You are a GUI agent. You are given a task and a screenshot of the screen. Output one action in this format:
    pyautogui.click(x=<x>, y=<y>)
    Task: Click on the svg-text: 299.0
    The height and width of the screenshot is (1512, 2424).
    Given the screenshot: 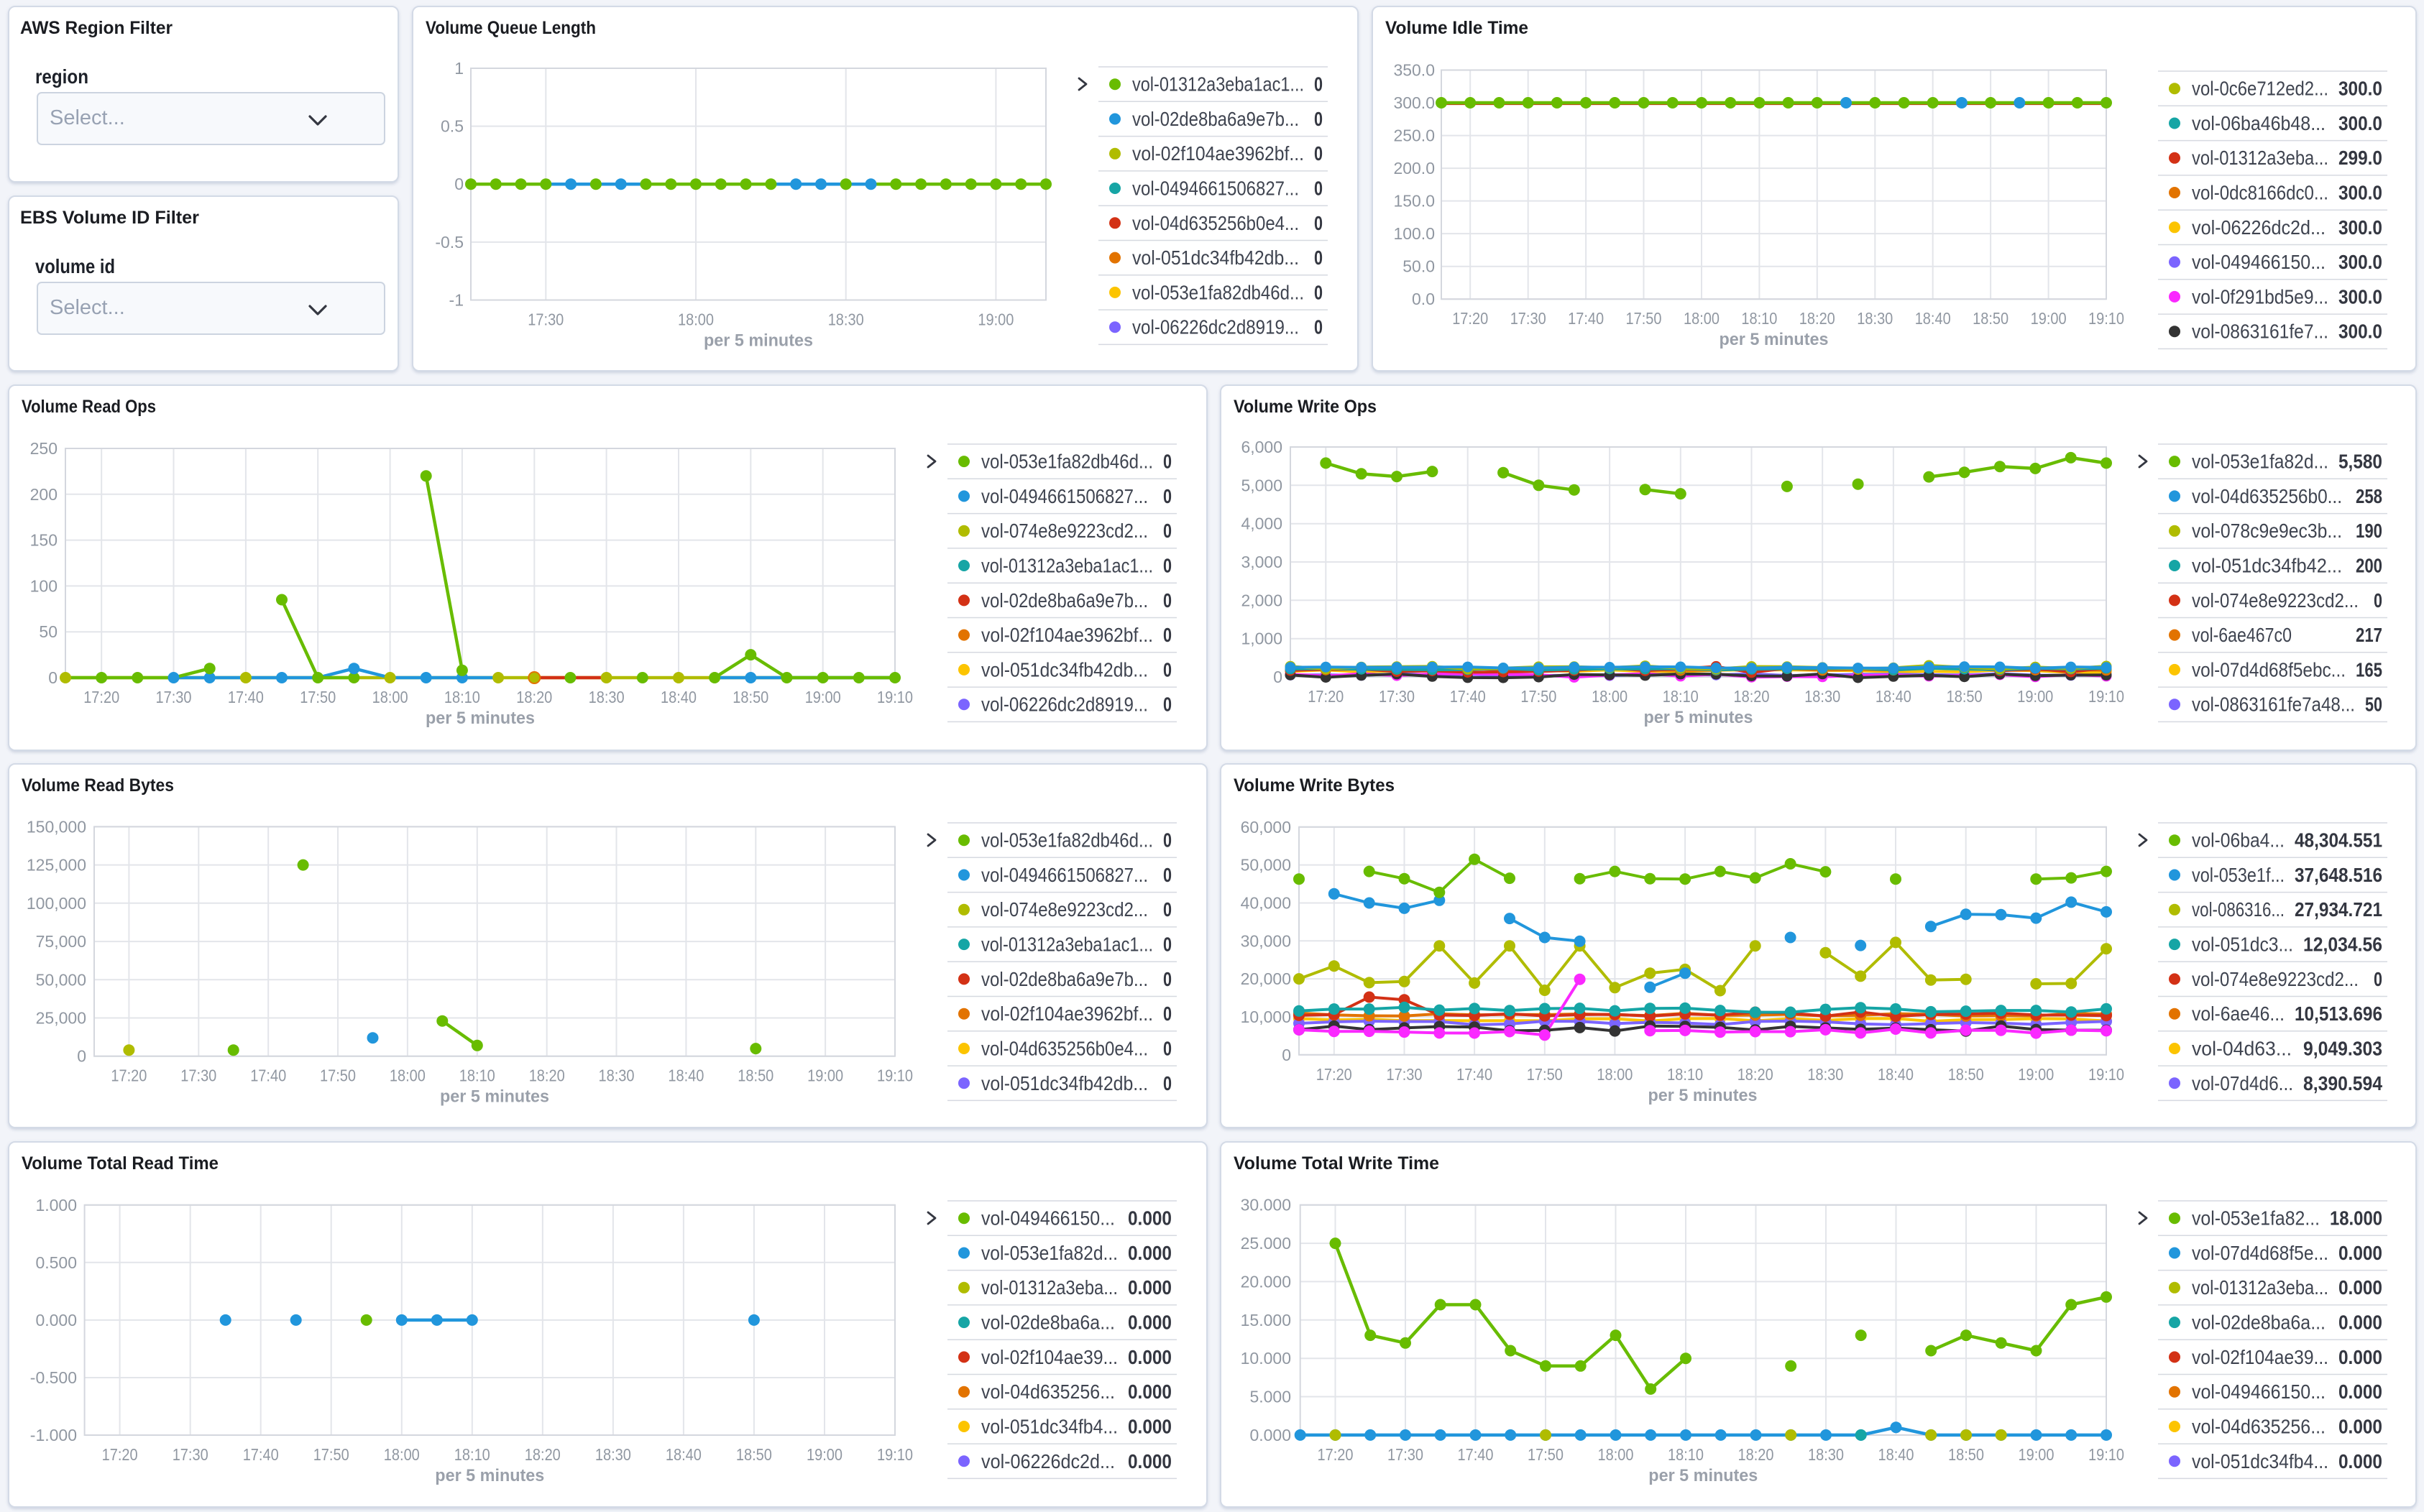 What is the action you would take?
    pyautogui.click(x=2360, y=158)
    